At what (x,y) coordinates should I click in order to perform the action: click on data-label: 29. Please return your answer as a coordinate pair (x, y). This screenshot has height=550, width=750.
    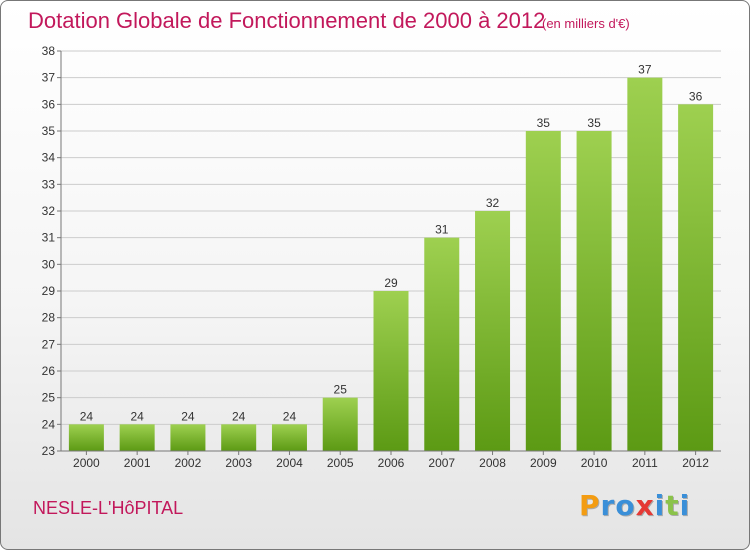
    Looking at the image, I should click on (391, 283).